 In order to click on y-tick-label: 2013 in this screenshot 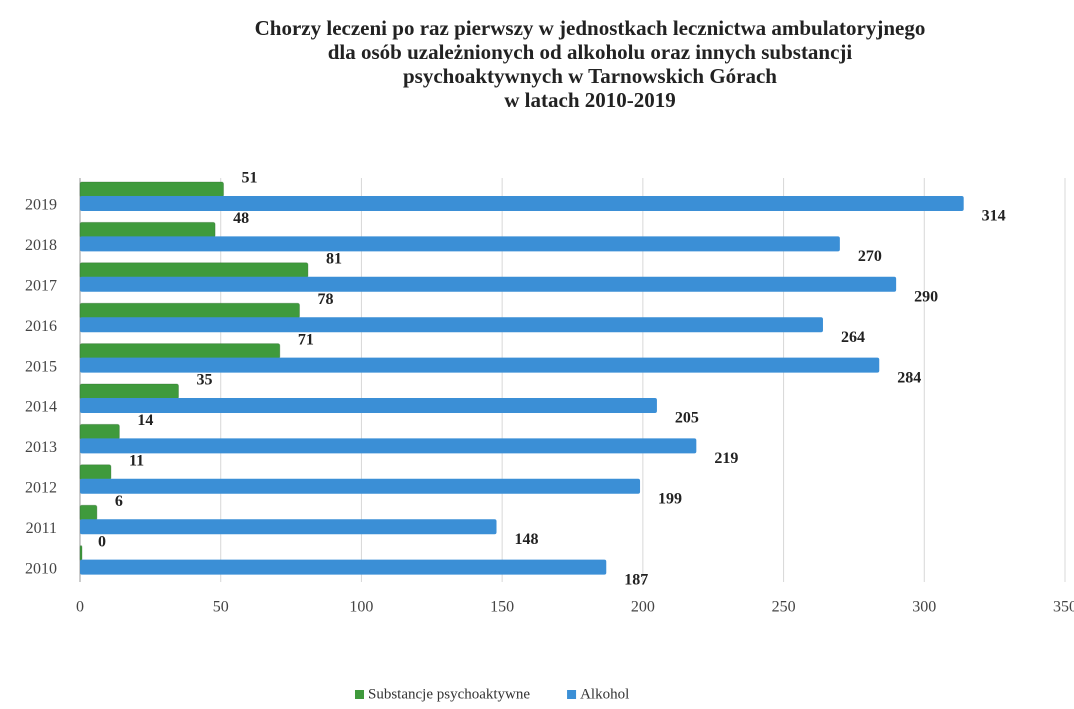, I will do `click(41, 447)`.